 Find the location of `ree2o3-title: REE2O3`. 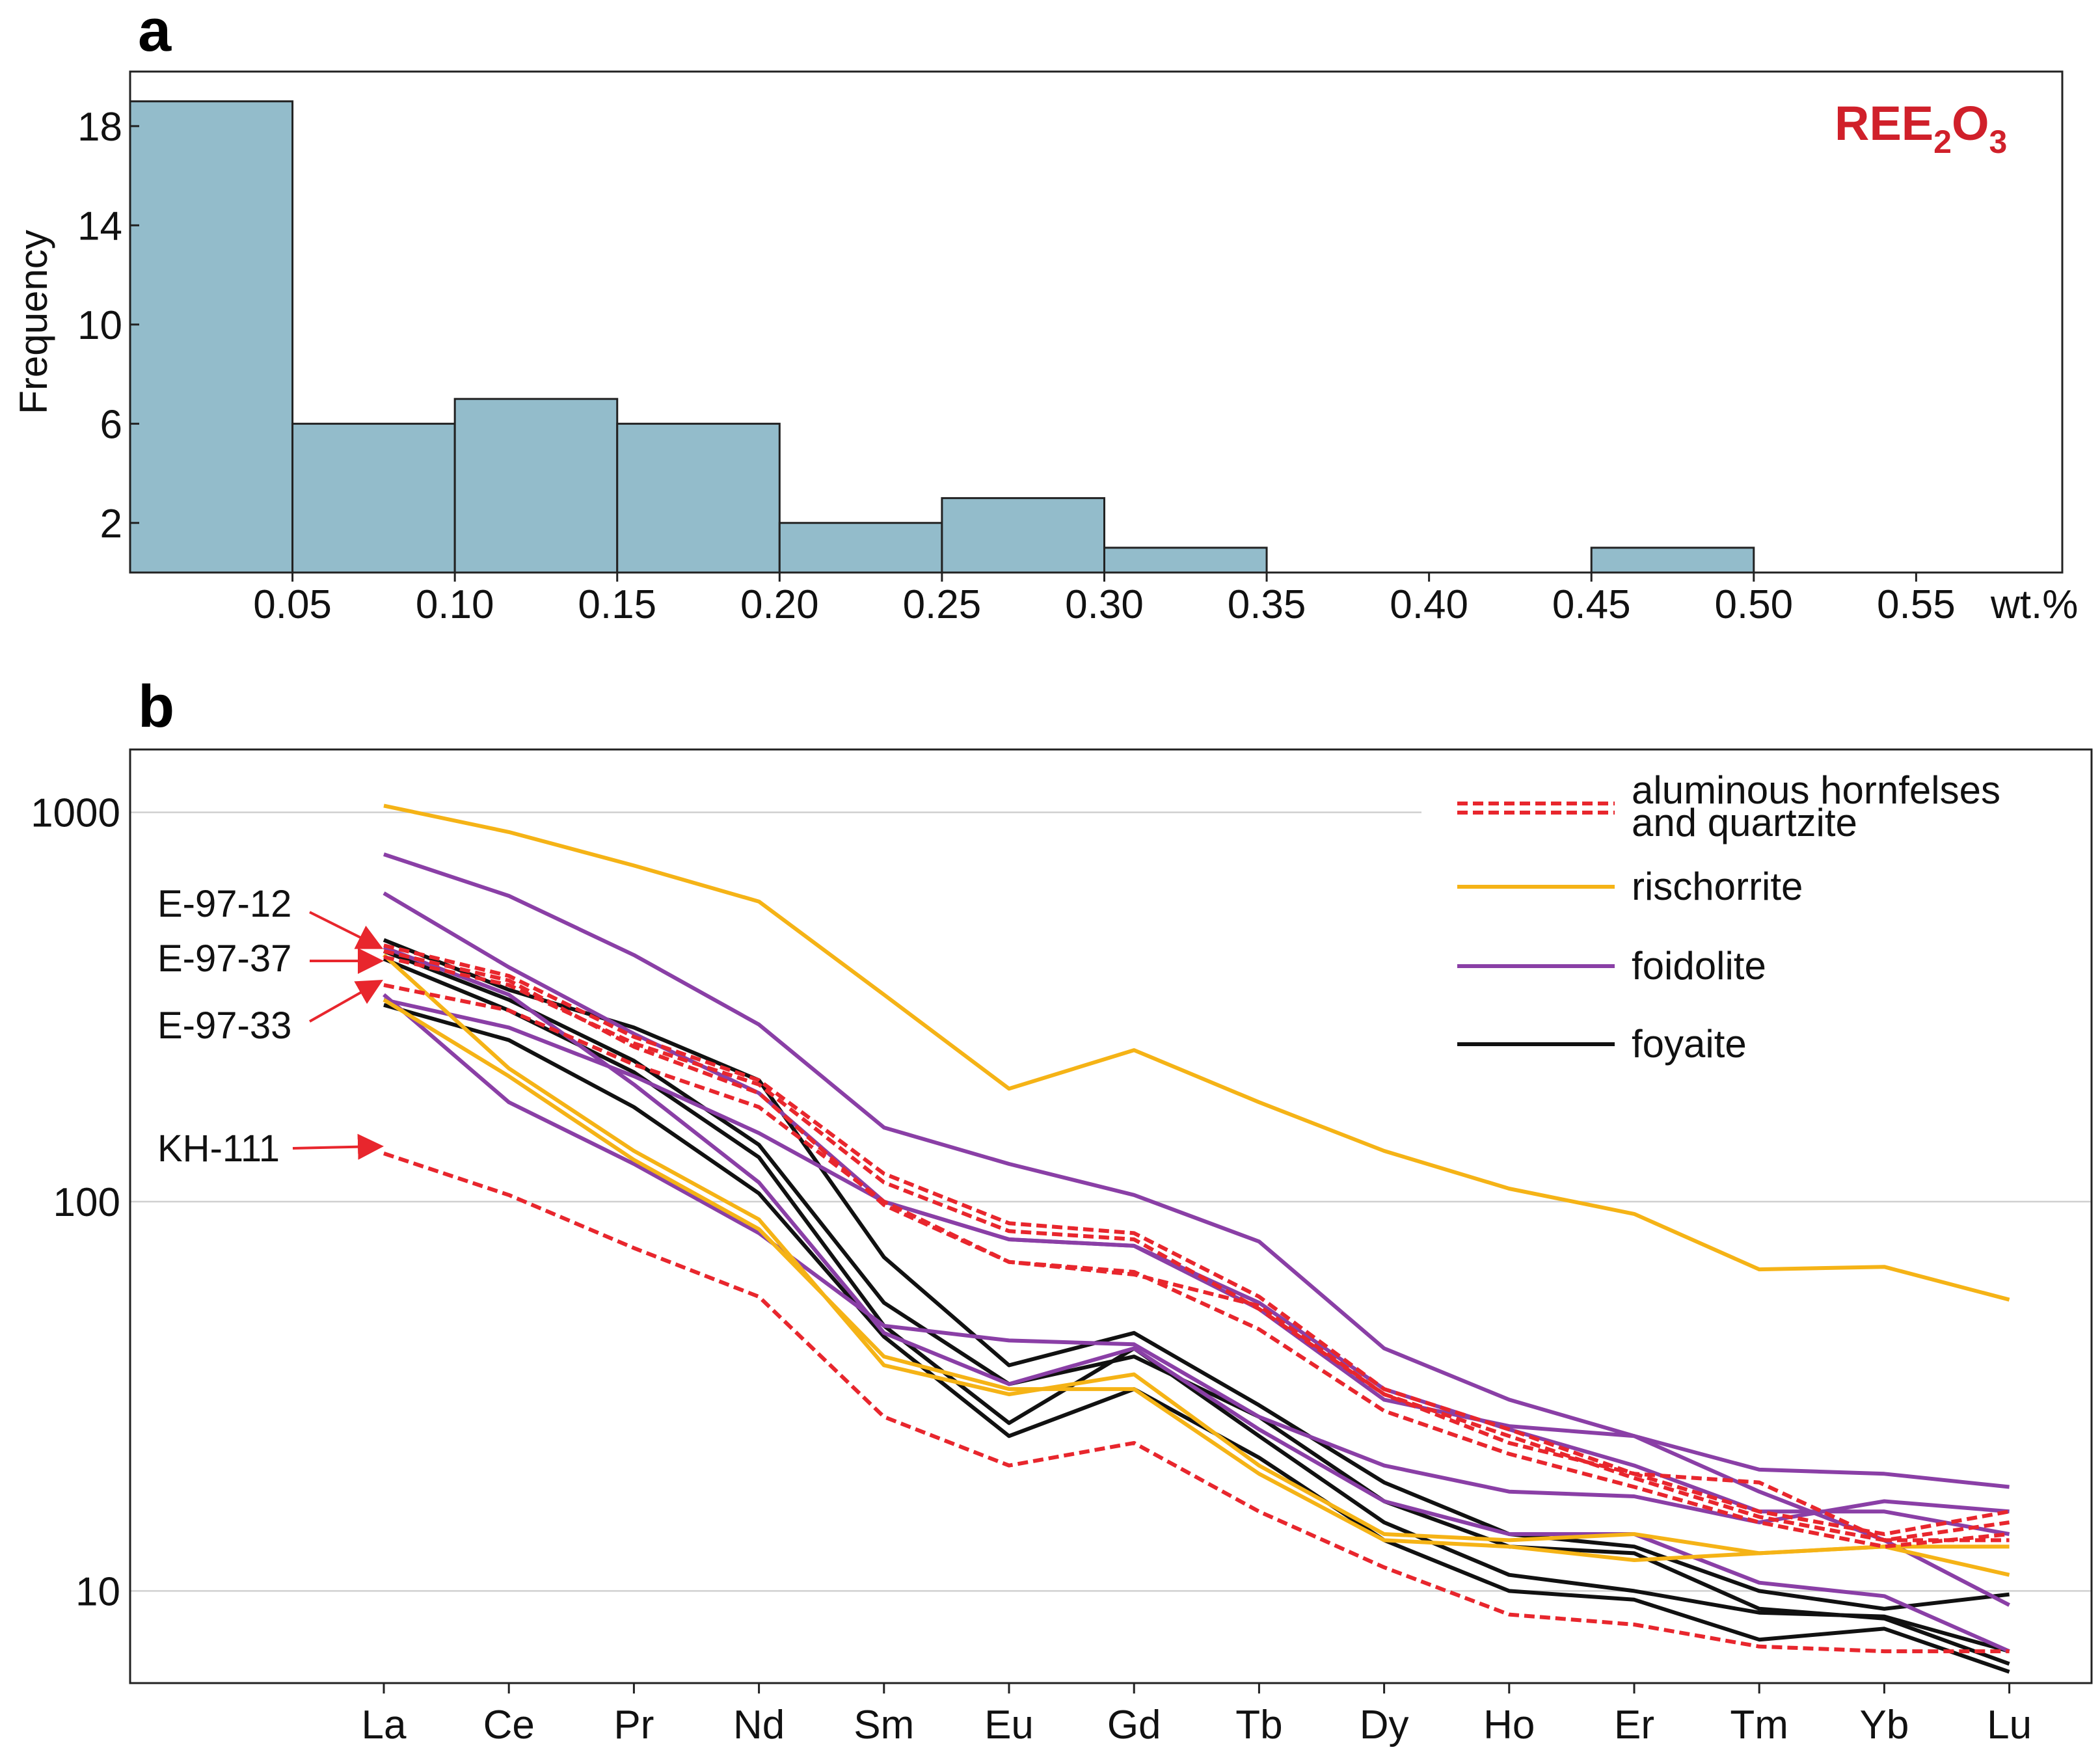

ree2o3-title: REE2O3 is located at coordinates (1921, 128).